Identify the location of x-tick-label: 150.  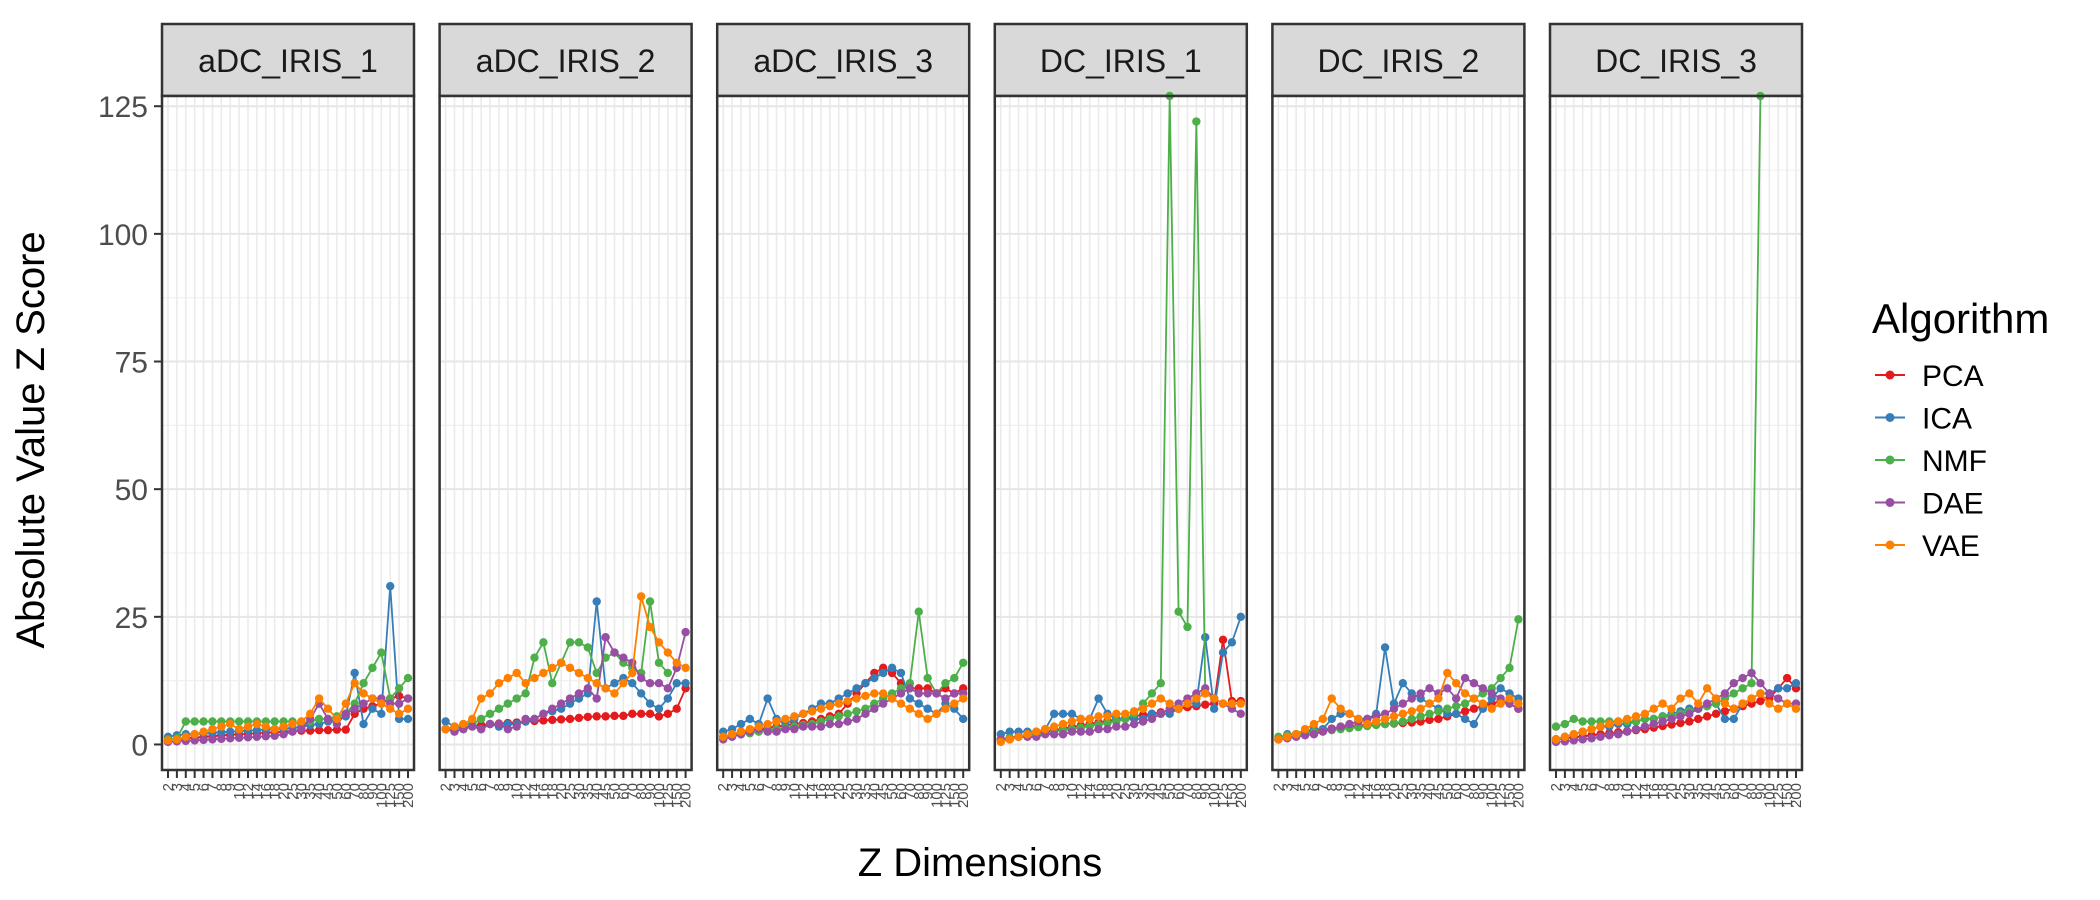
(399, 795).